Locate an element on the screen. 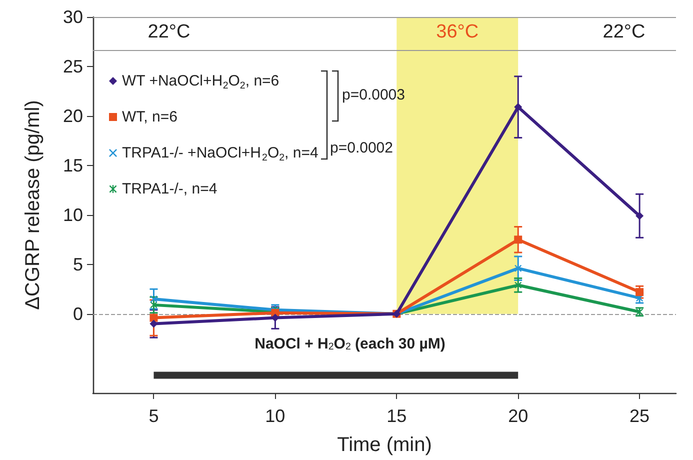 The height and width of the screenshot is (460, 693). x-tick-label: 15 is located at coordinates (396, 416).